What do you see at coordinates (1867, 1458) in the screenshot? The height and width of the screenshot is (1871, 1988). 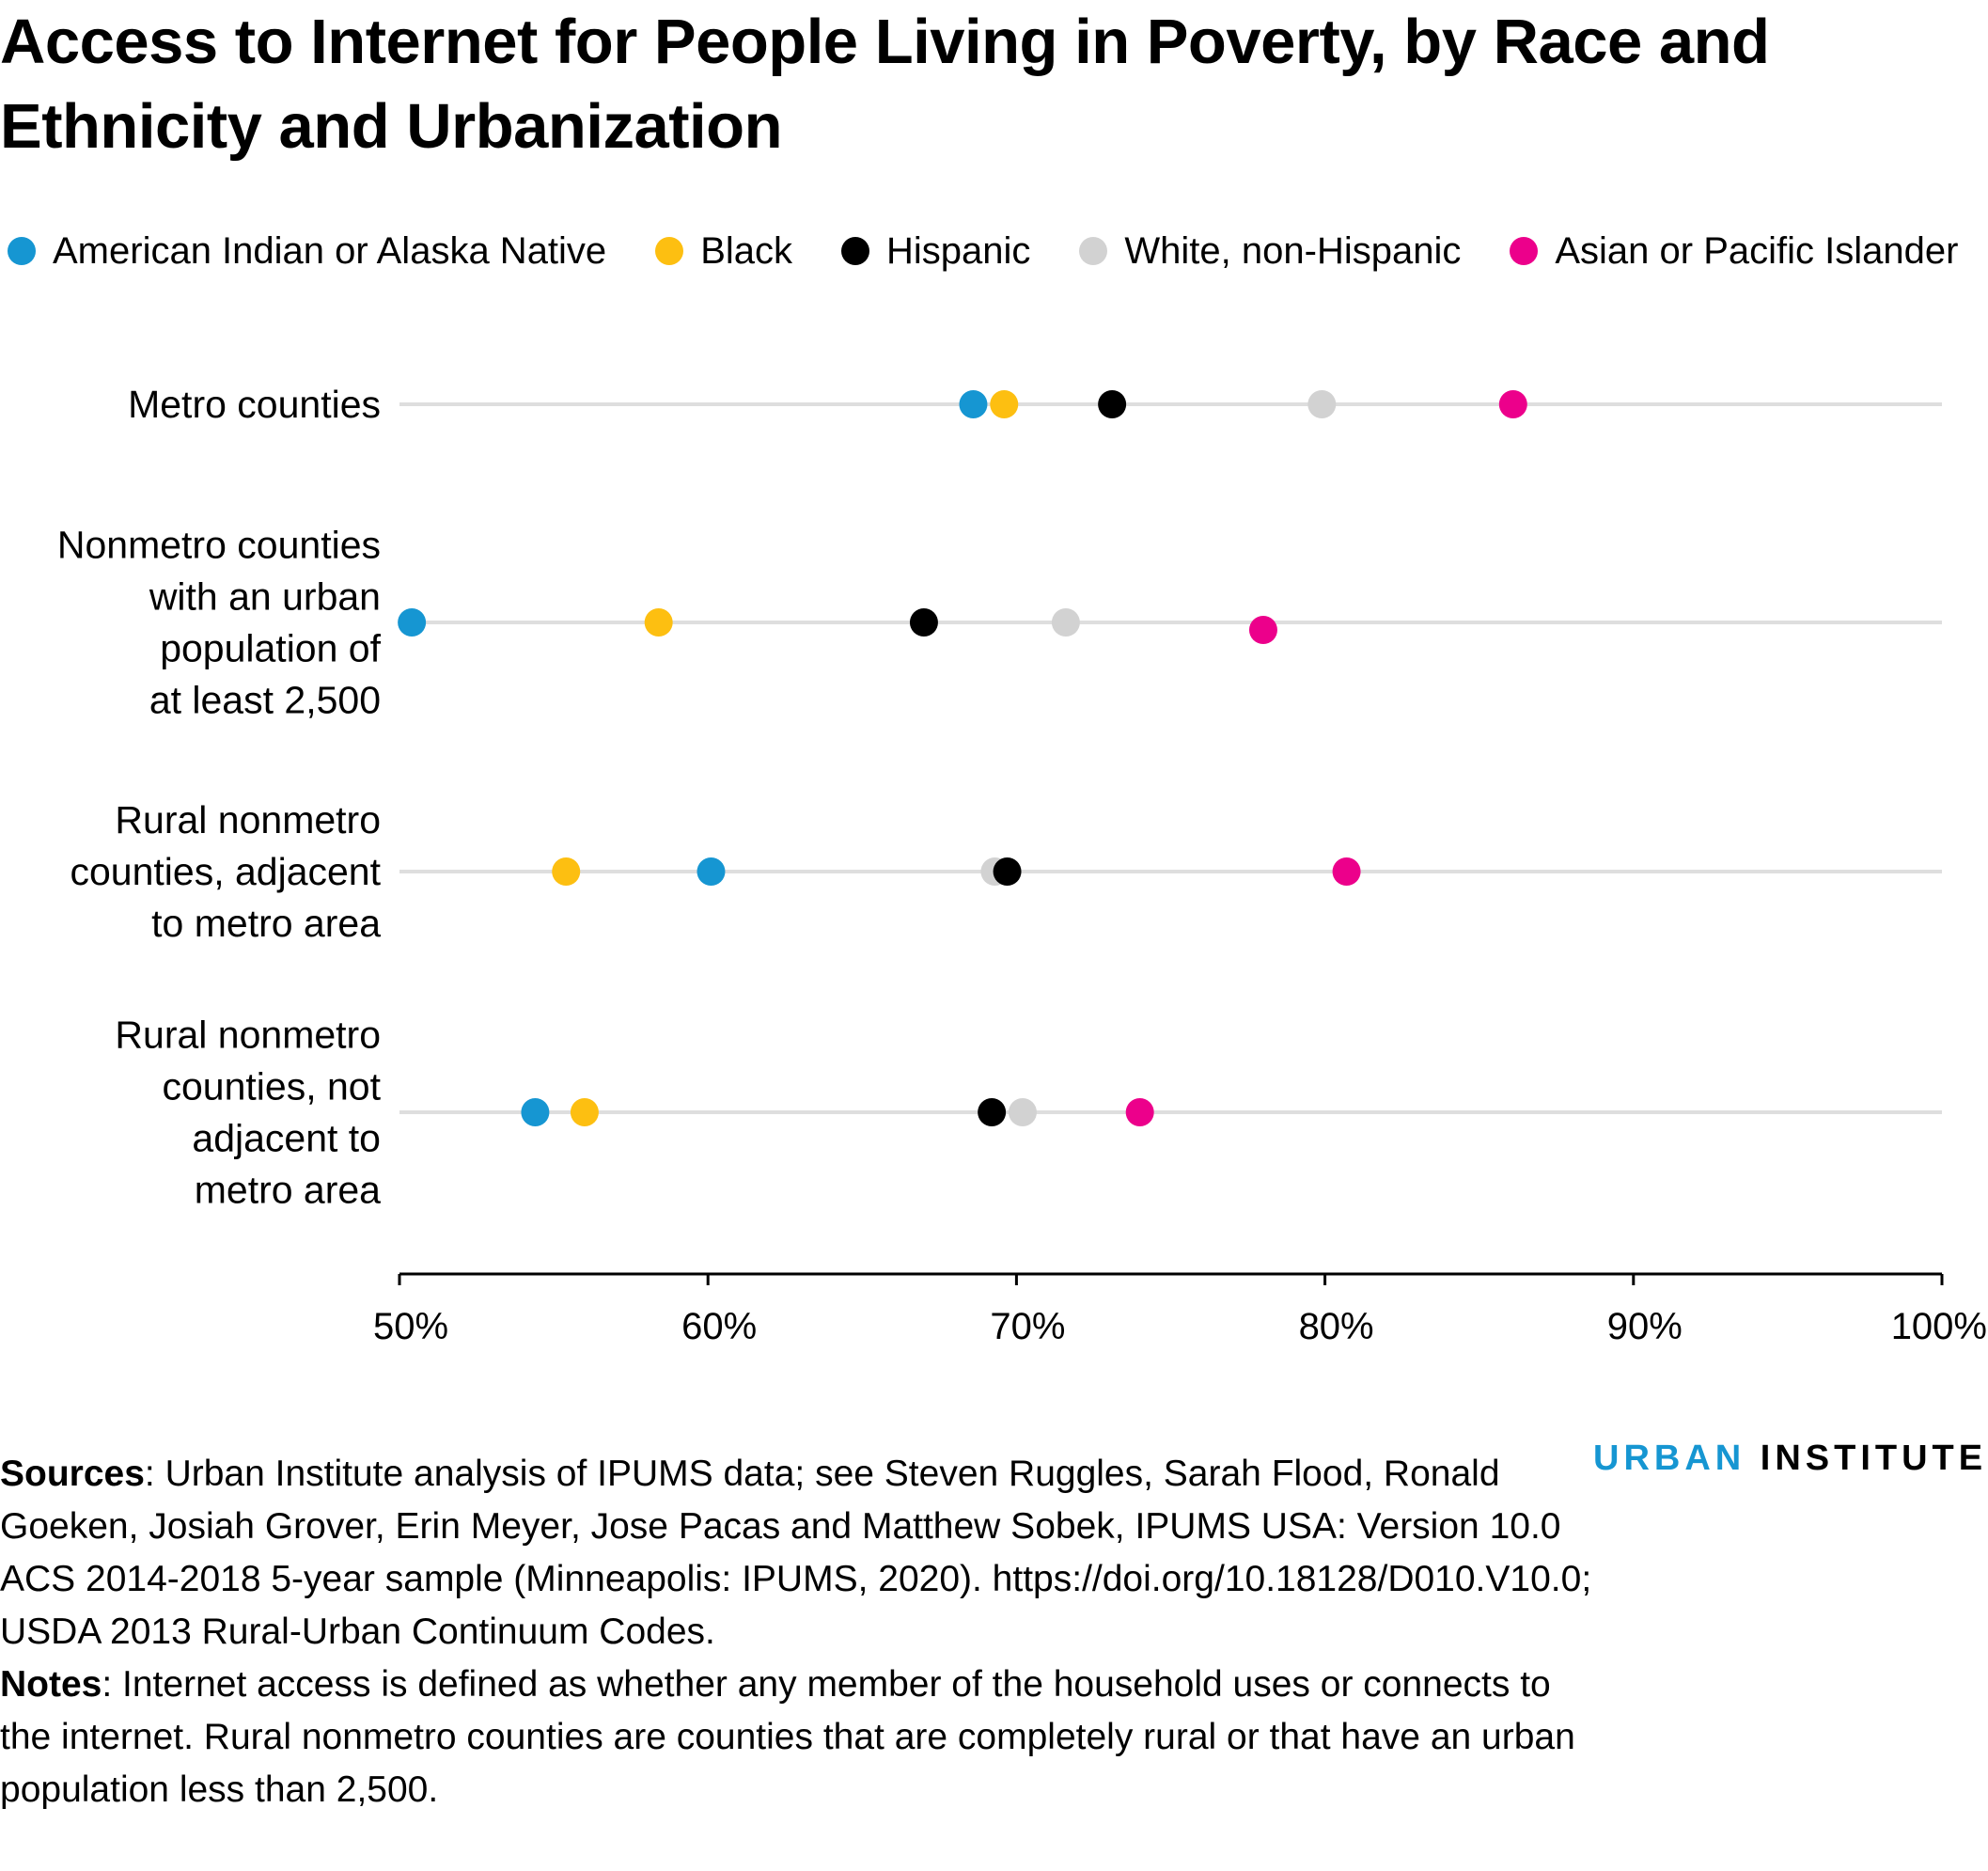 I see `brand-institute: INSTITUTE` at bounding box center [1867, 1458].